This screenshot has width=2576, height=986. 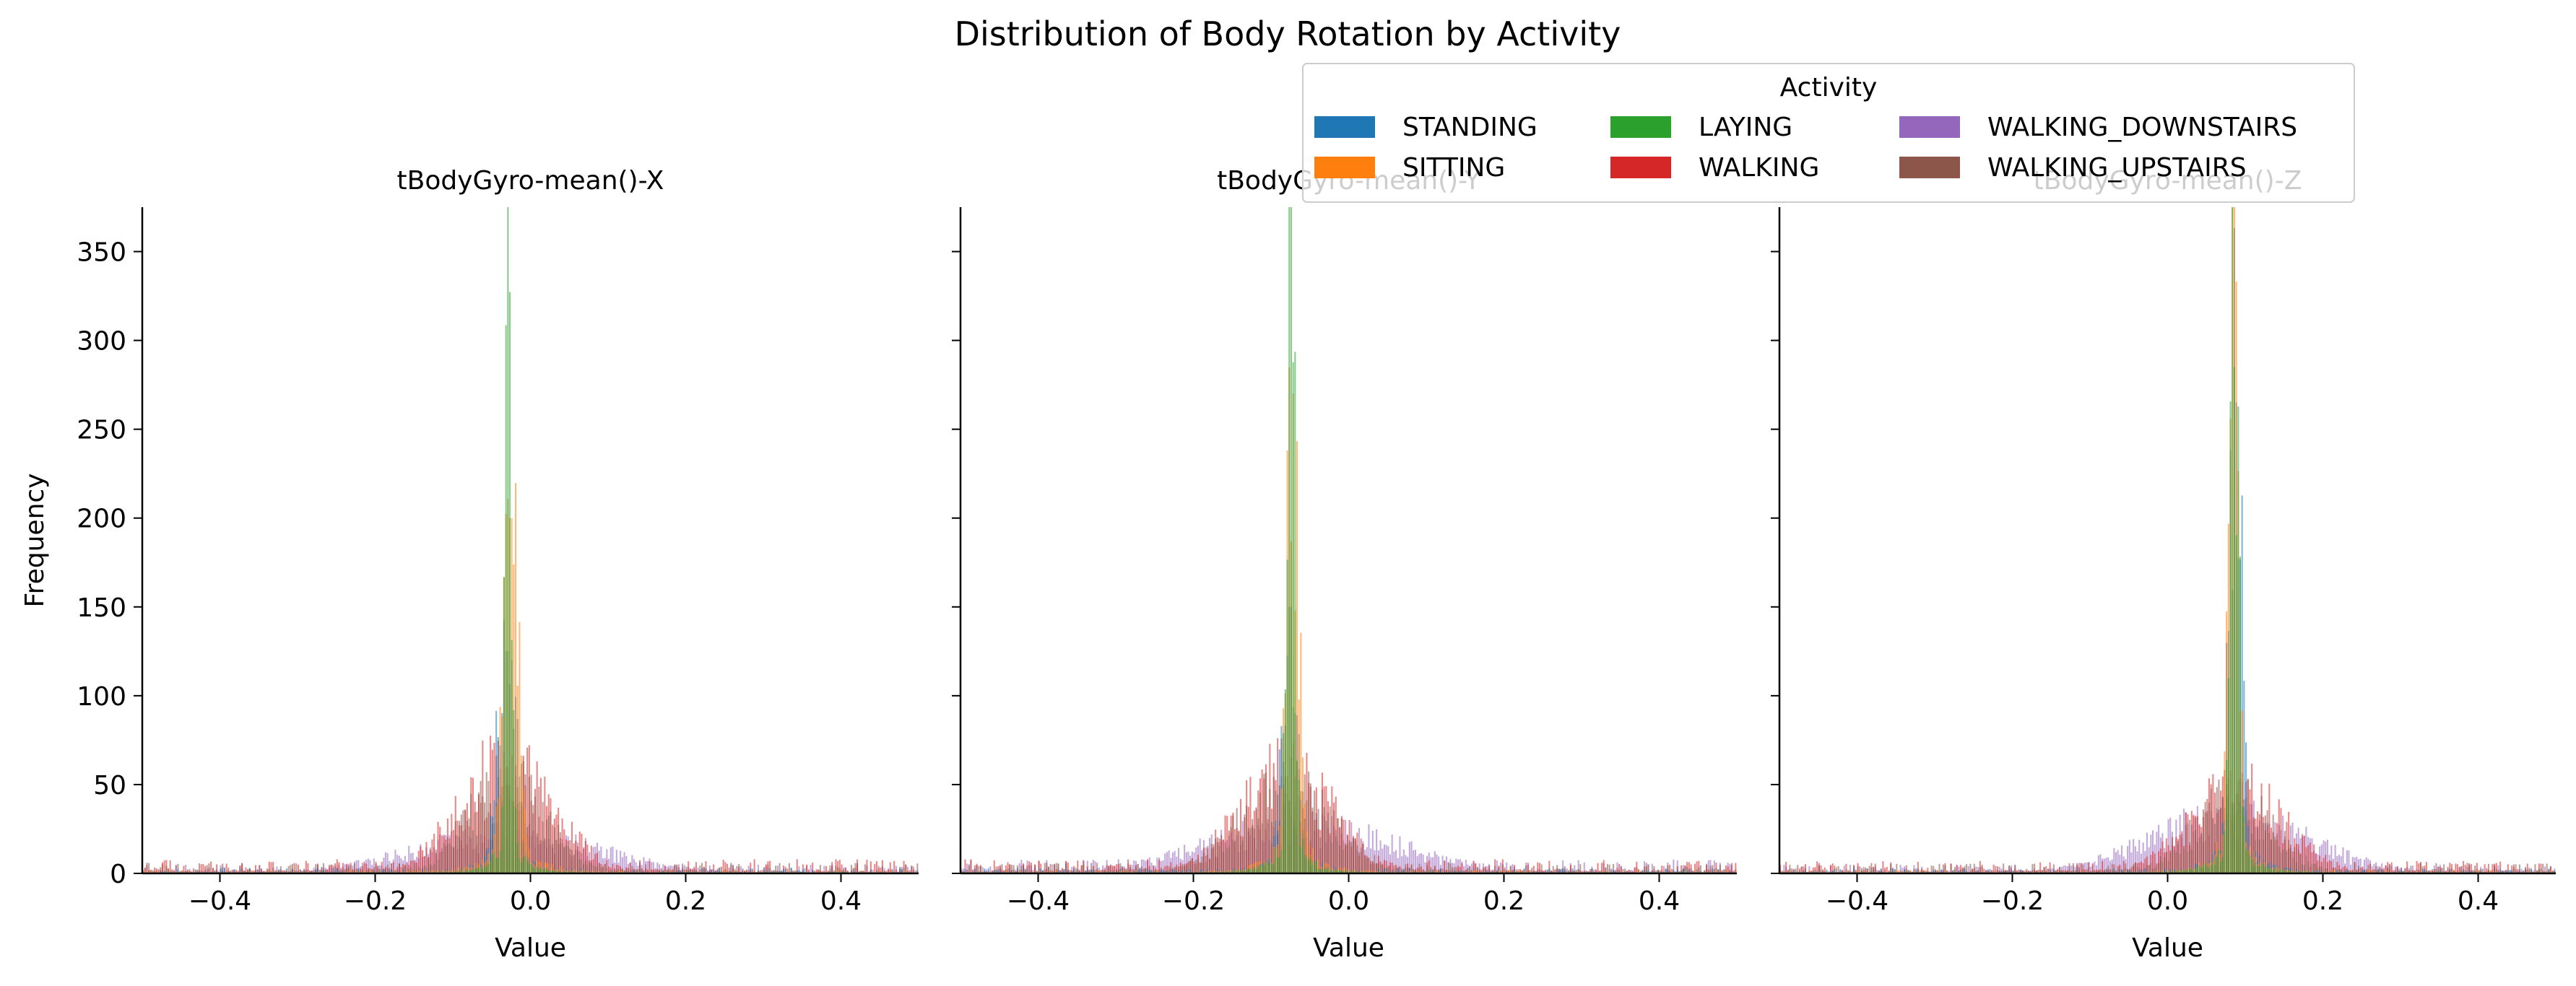 I want to click on y-tick-label: 350, so click(x=101, y=253).